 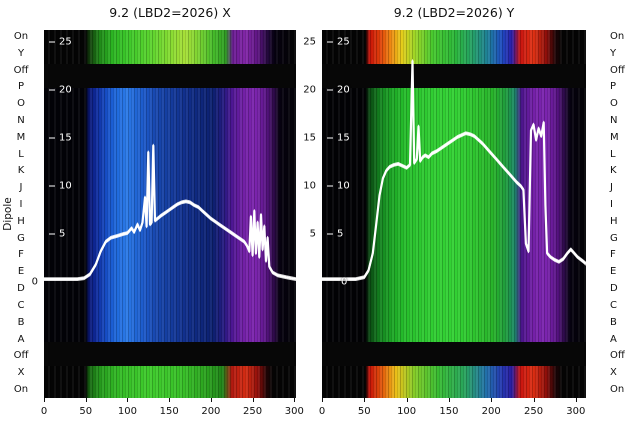 What do you see at coordinates (21, 213) in the screenshot?
I see `row-labels-left: On Y Off P O N M L K J I H G F E D C B A Off X On` at bounding box center [21, 213].